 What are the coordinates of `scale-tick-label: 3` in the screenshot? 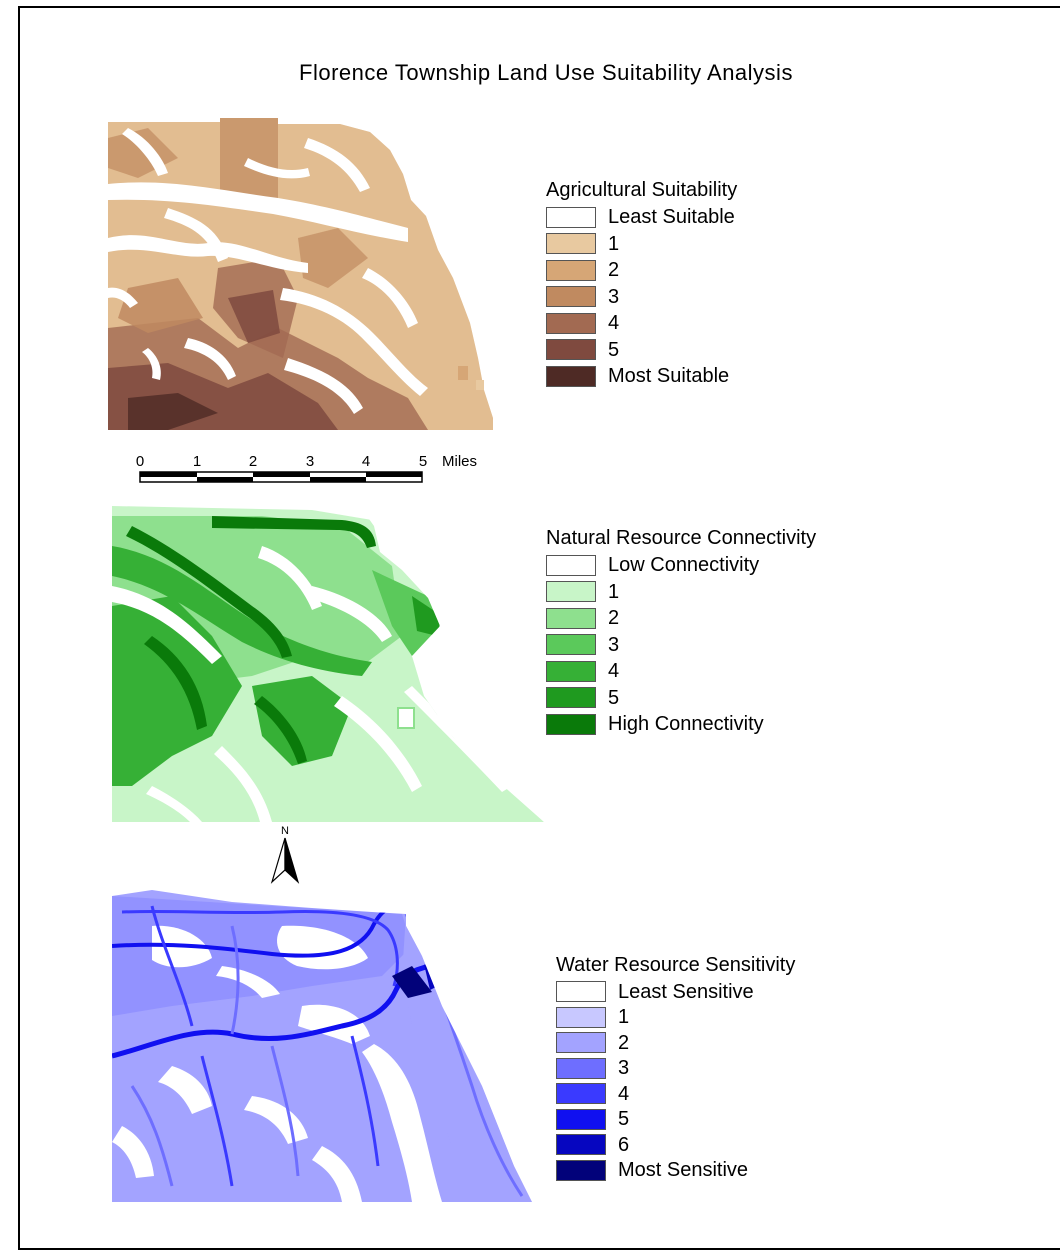 It's located at (310, 461).